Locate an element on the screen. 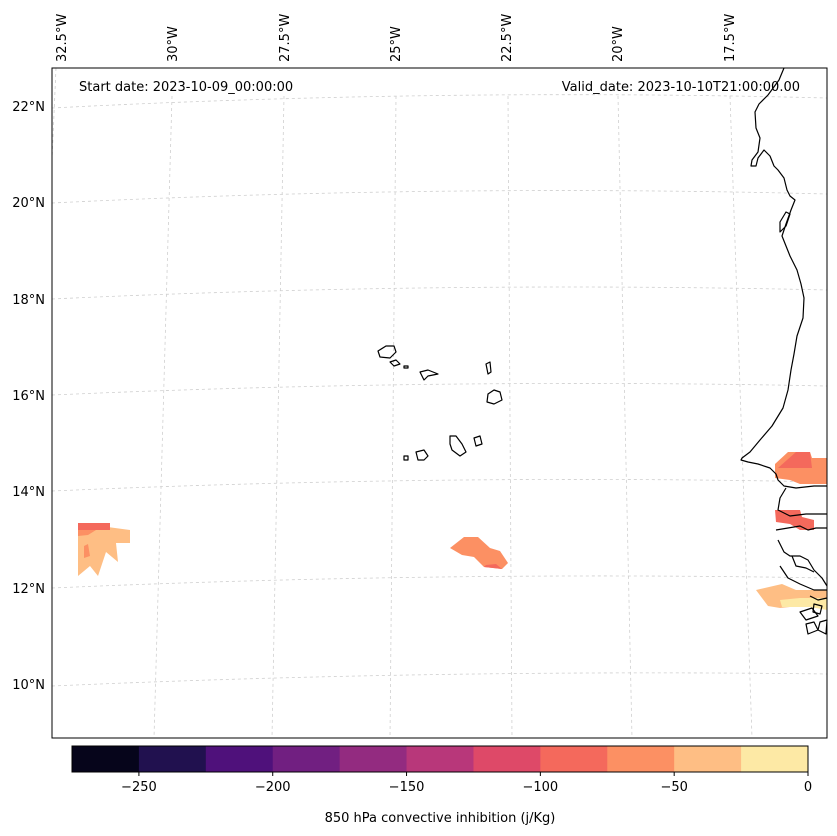  parallel-12n is located at coordinates (439, 582).